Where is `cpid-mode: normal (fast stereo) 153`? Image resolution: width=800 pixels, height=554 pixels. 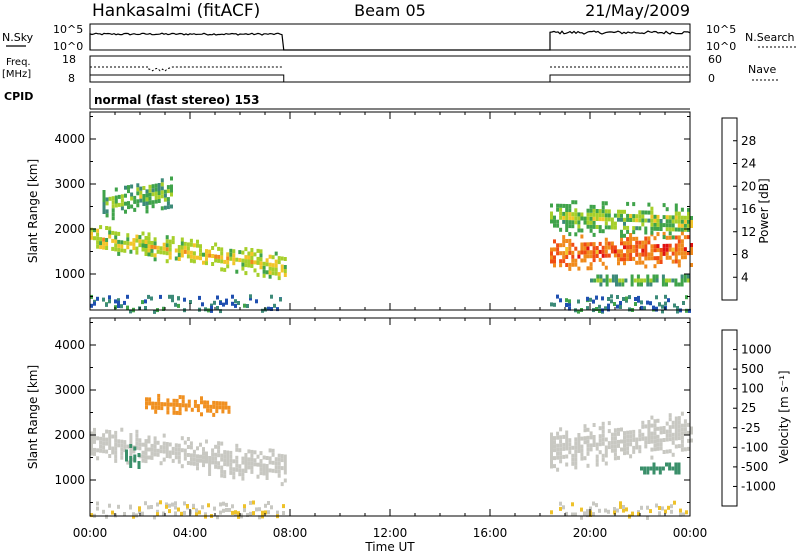
cpid-mode: normal (fast stereo) 153 is located at coordinates (177, 100).